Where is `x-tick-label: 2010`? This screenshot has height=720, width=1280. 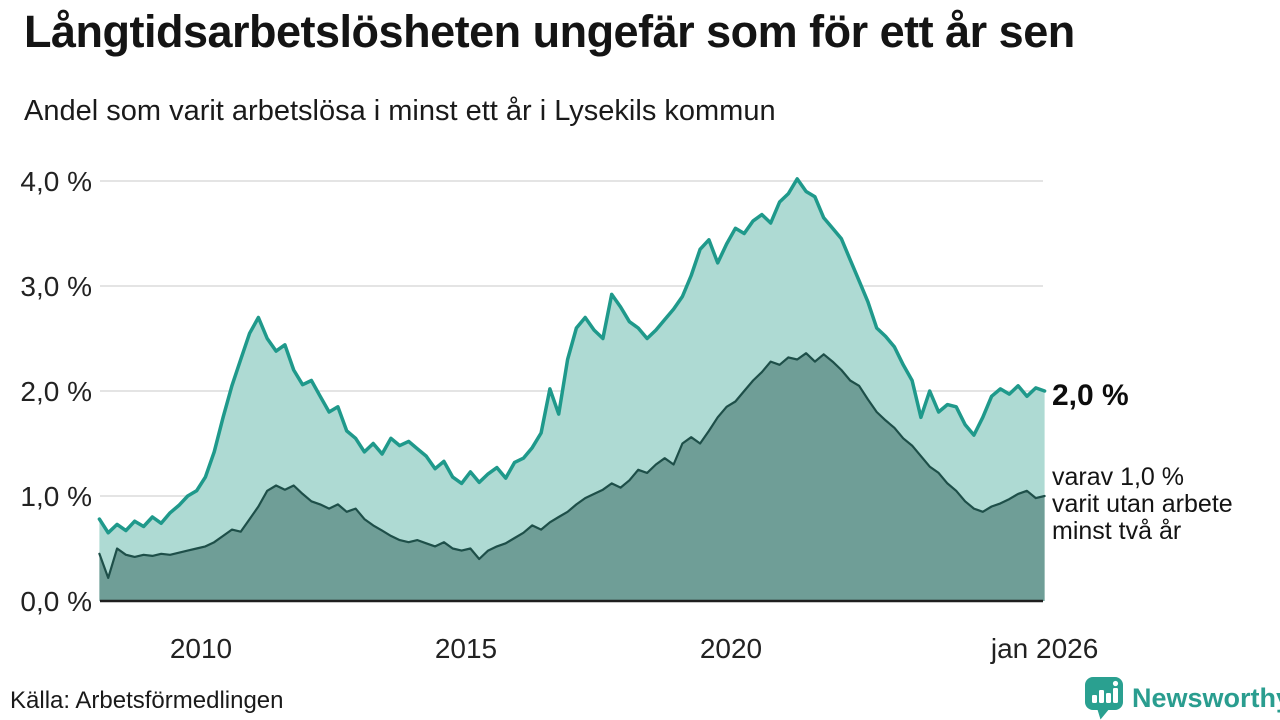 x-tick-label: 2010 is located at coordinates (201, 648).